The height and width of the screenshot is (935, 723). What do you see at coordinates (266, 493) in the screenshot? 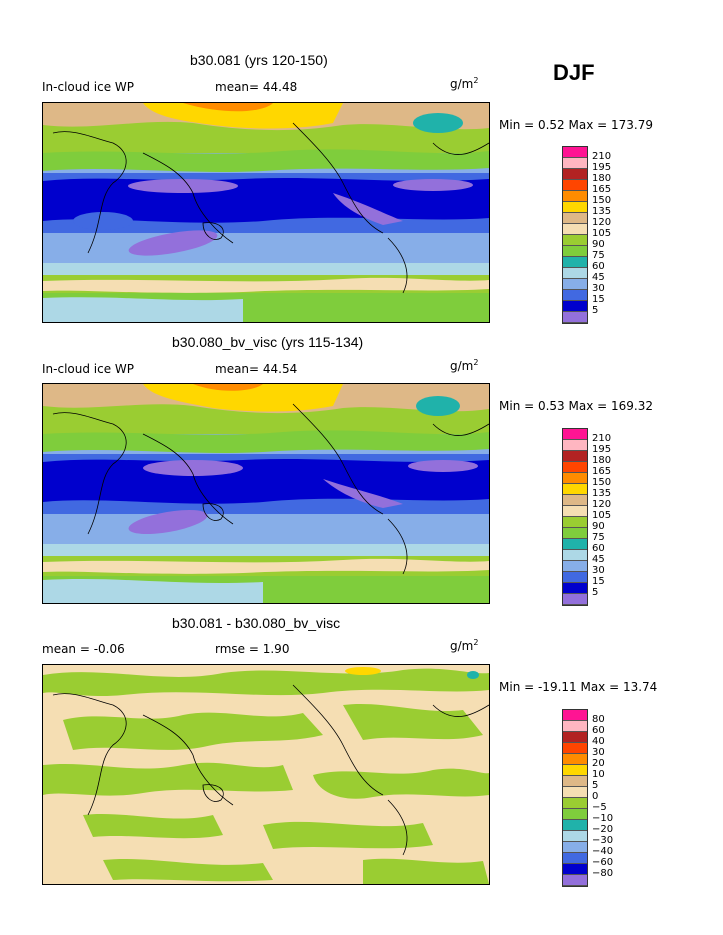
I see `panel-2-map` at bounding box center [266, 493].